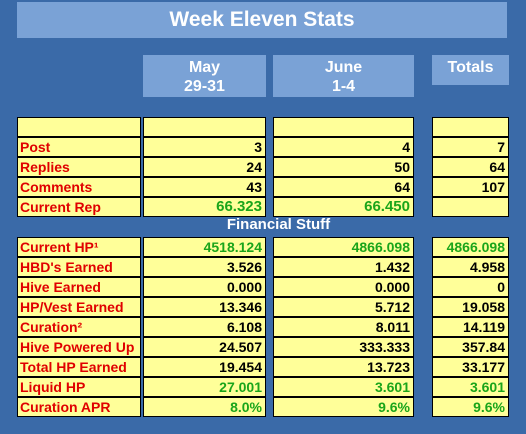 This screenshot has width=526, height=434. Describe the element at coordinates (470, 267) in the screenshot. I see `cell-total-hbd-earned: 4.958` at that location.